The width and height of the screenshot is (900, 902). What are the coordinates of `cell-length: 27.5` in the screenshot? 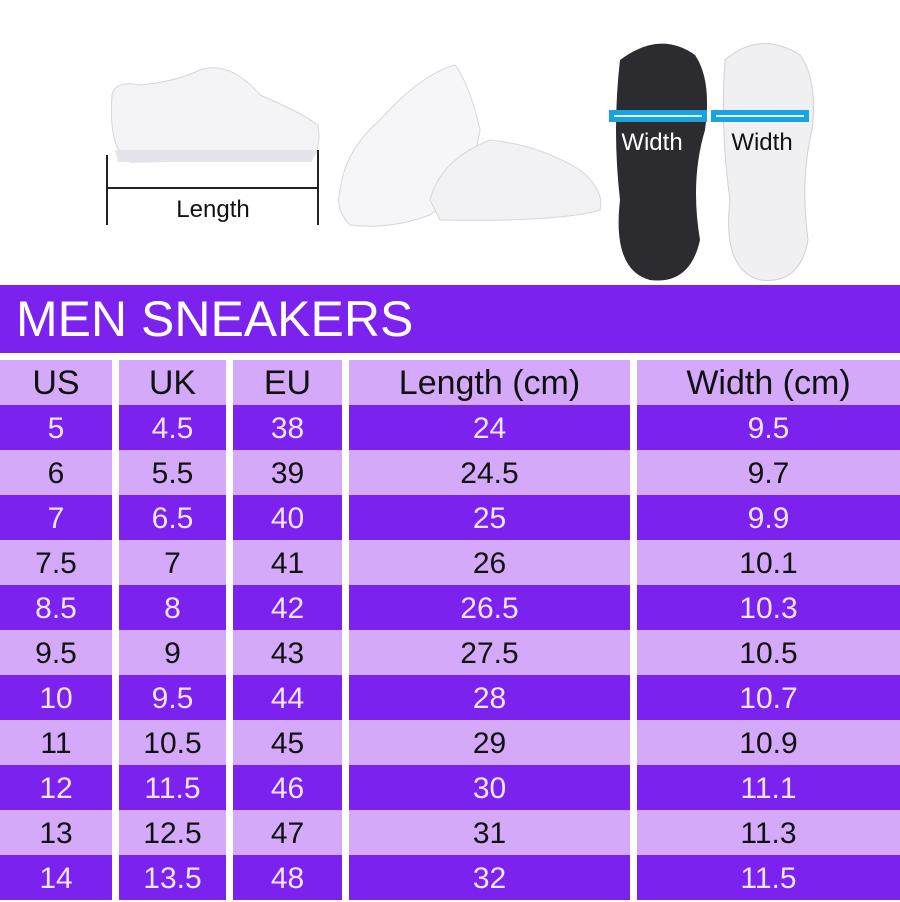 It's located at (489, 652).